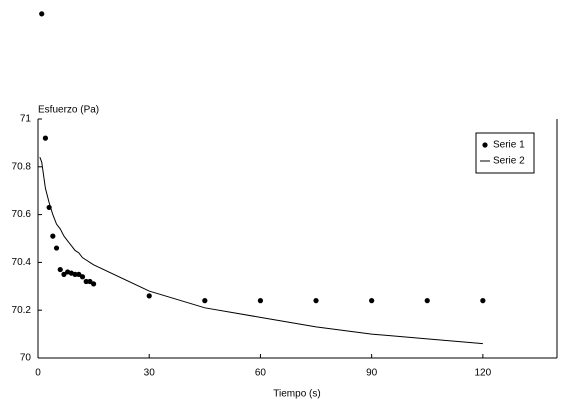  What do you see at coordinates (26, 358) in the screenshot?
I see `y-tick-label: 70` at bounding box center [26, 358].